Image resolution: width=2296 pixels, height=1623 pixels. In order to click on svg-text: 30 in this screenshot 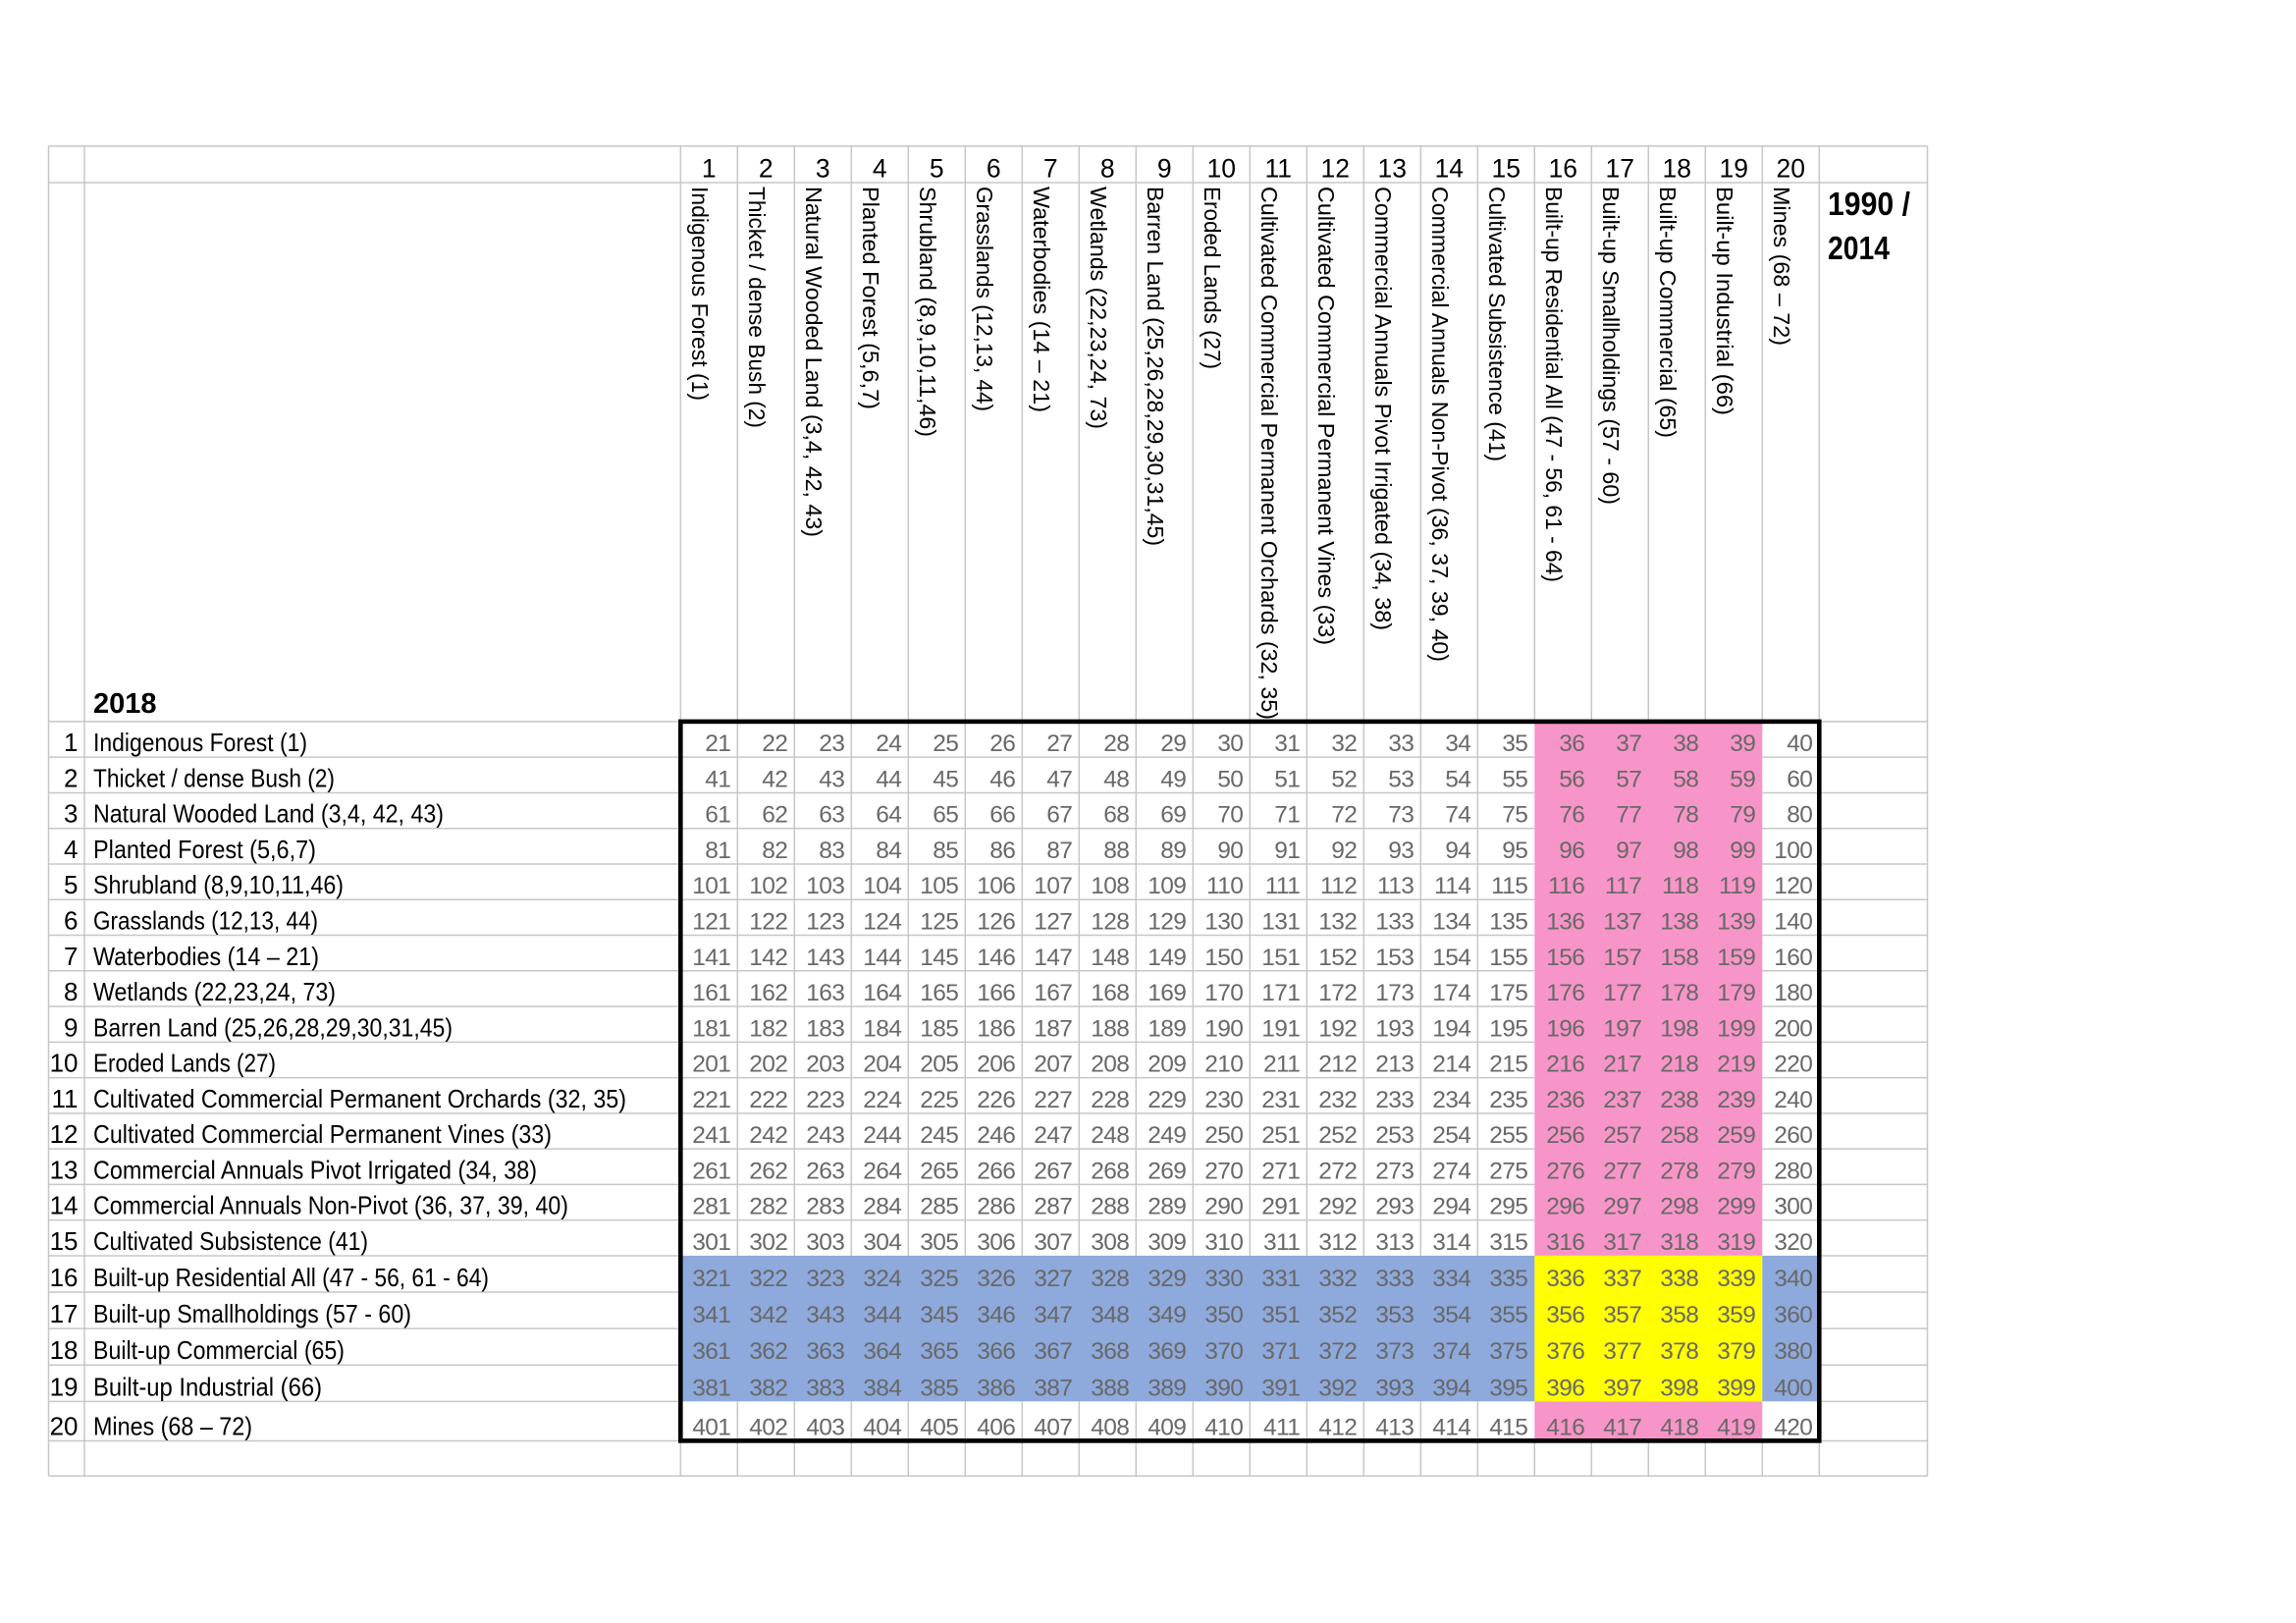, I will do `click(1230, 743)`.